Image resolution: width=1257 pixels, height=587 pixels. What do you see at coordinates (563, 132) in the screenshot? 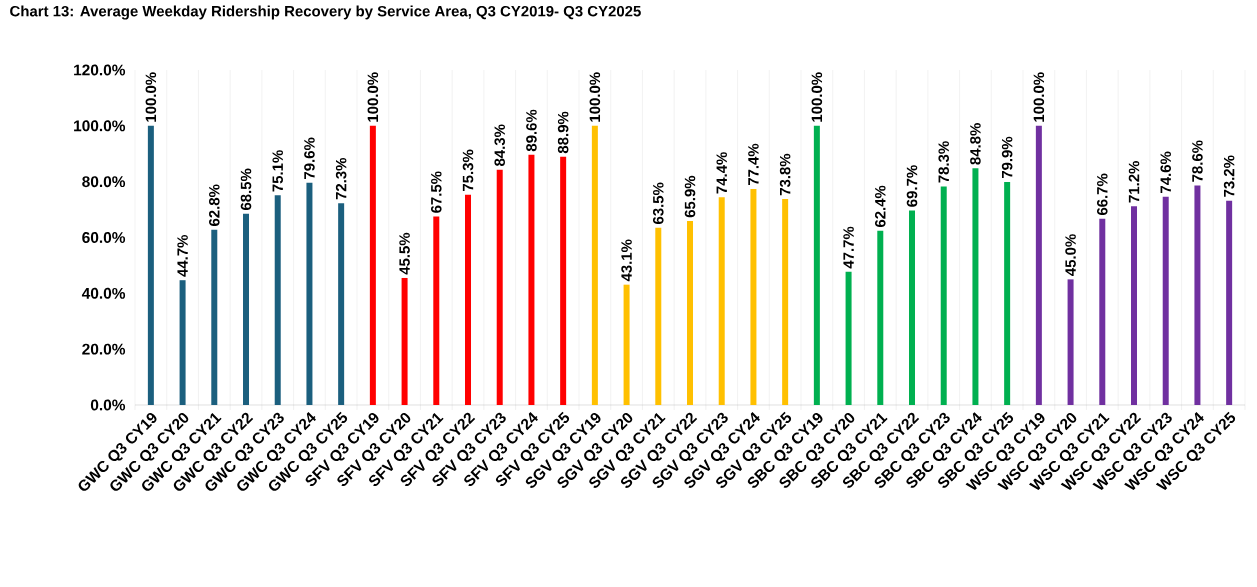
I see `data-label: 88.9%` at bounding box center [563, 132].